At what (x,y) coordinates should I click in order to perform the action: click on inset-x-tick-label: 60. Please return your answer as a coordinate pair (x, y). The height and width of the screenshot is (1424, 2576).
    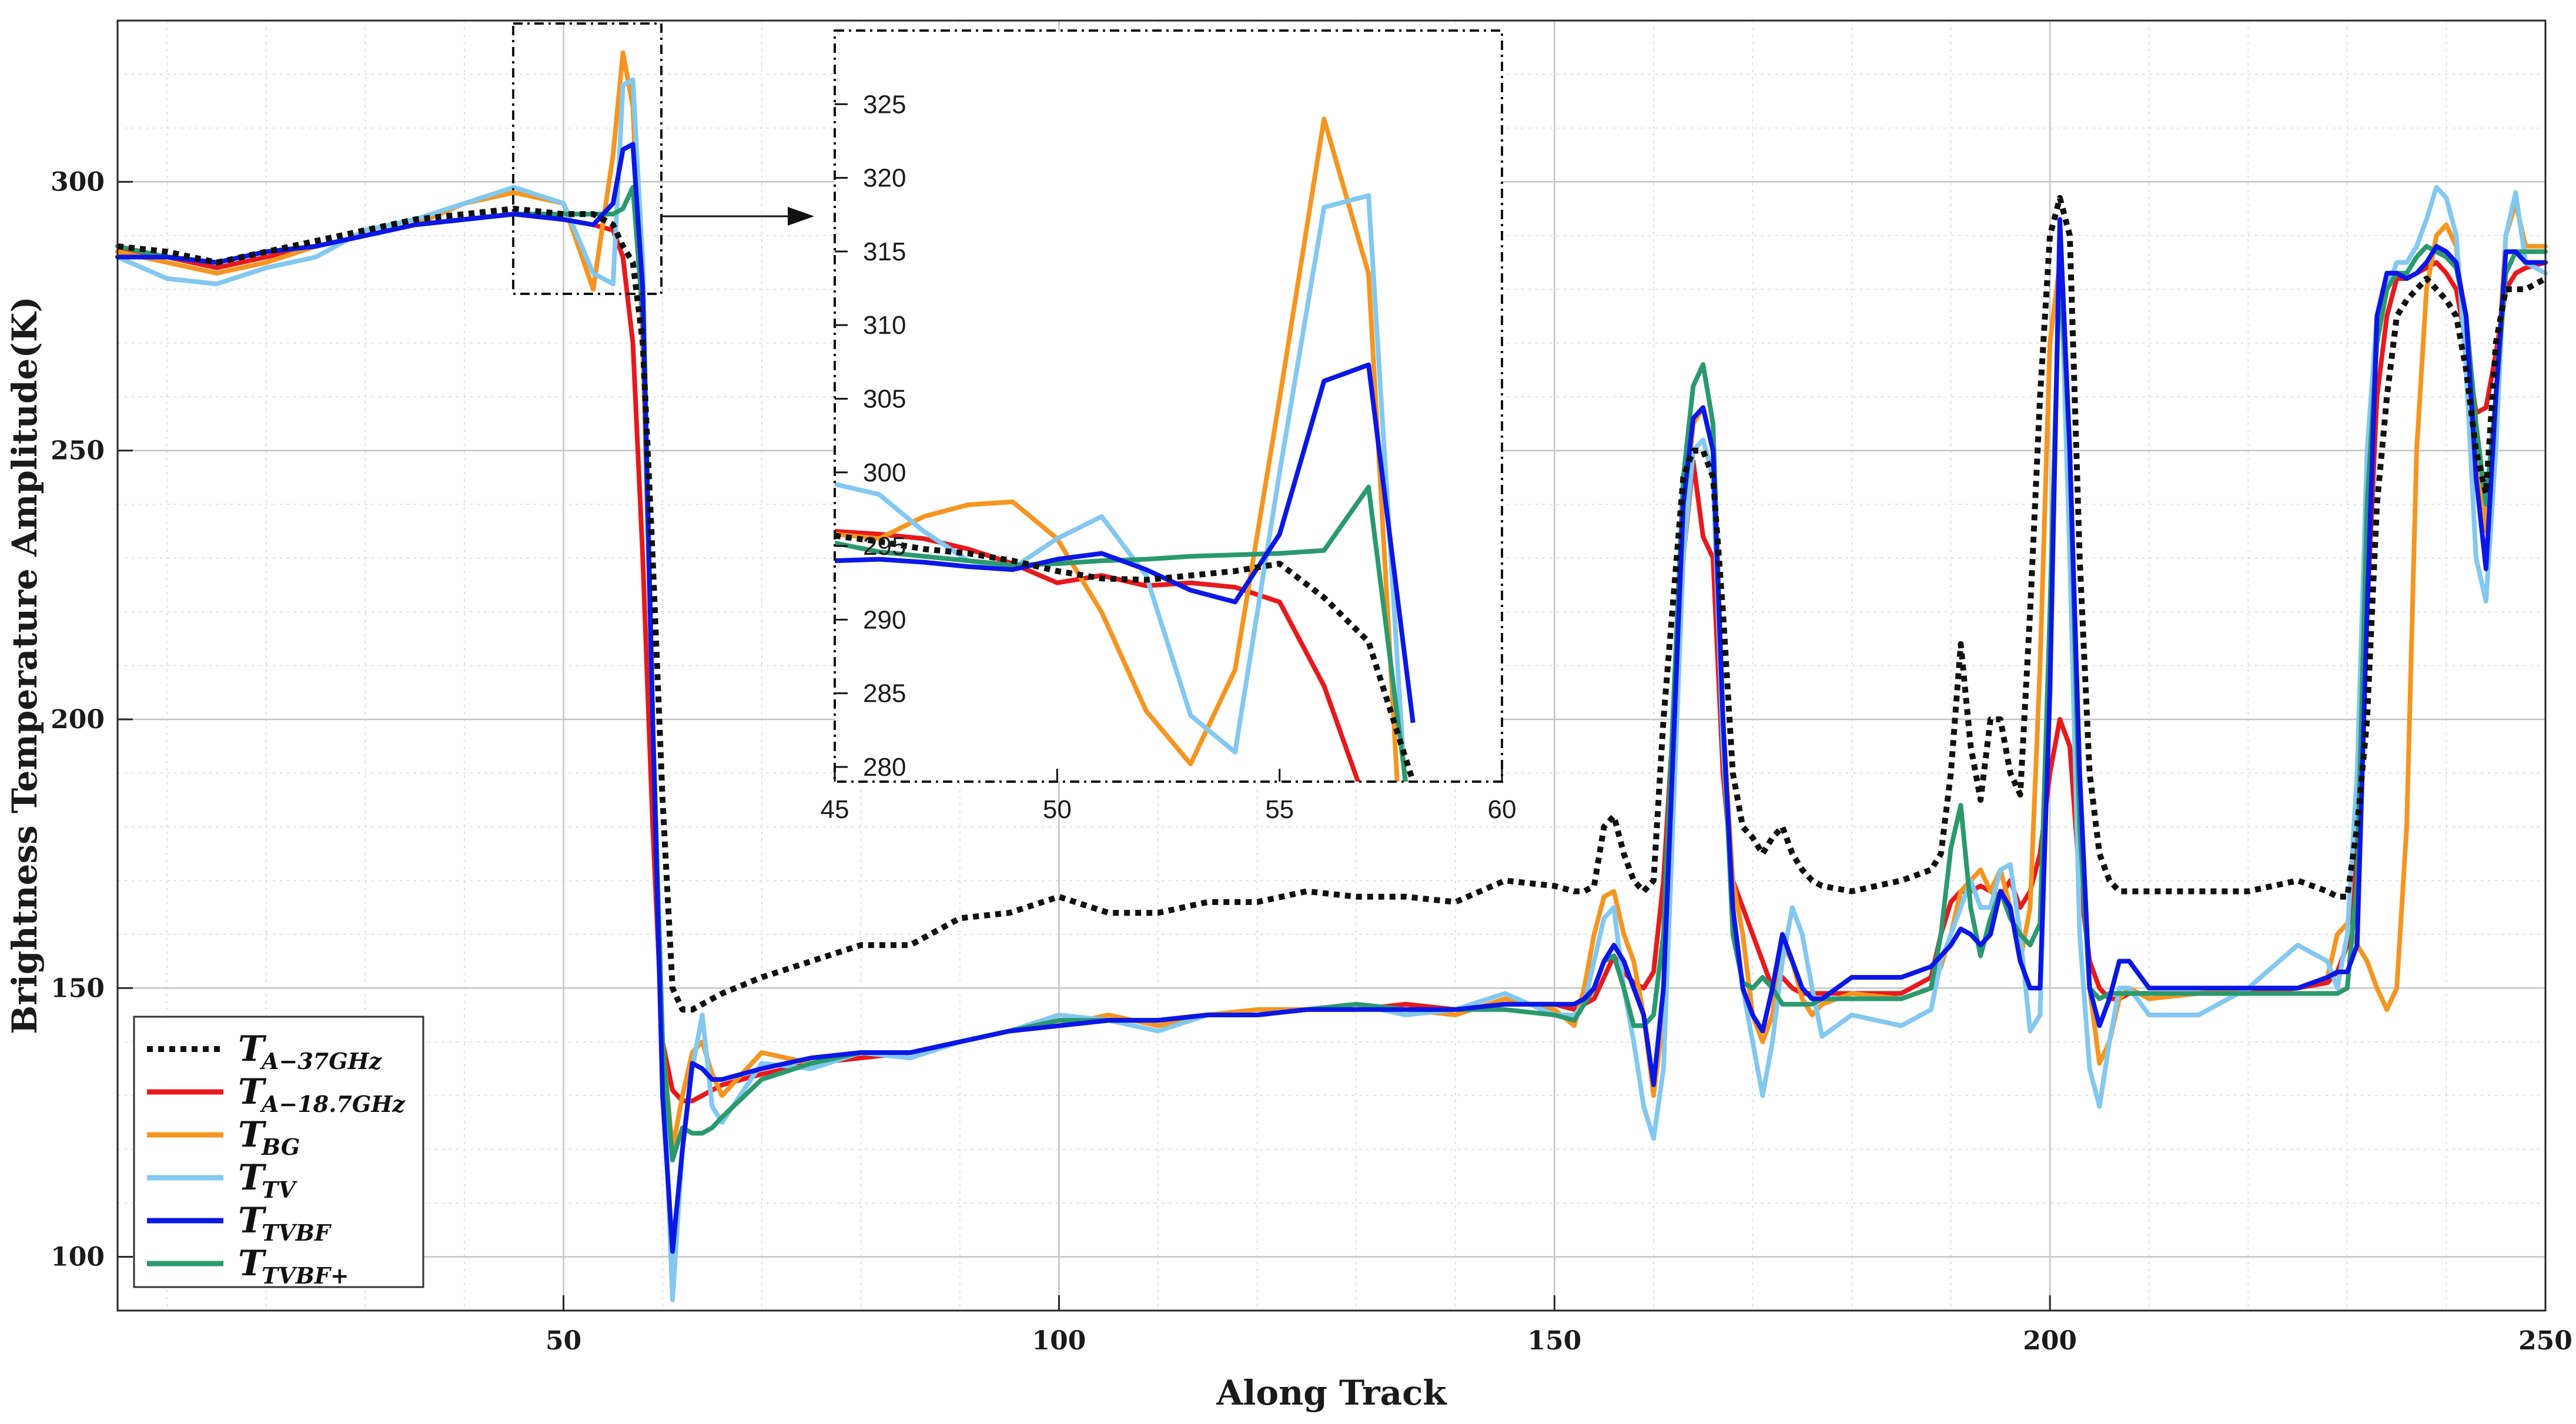
    Looking at the image, I should click on (1502, 809).